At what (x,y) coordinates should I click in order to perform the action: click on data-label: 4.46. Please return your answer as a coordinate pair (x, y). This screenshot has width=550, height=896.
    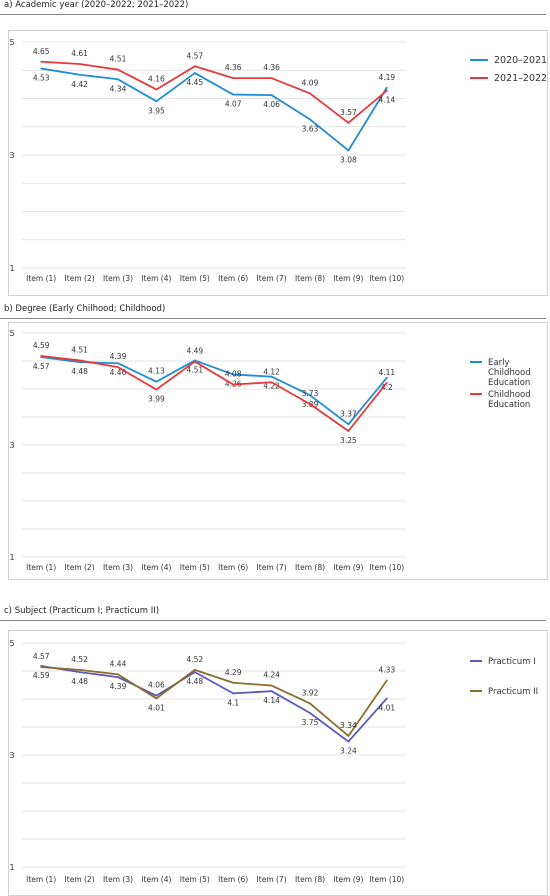
    Looking at the image, I should click on (118, 372).